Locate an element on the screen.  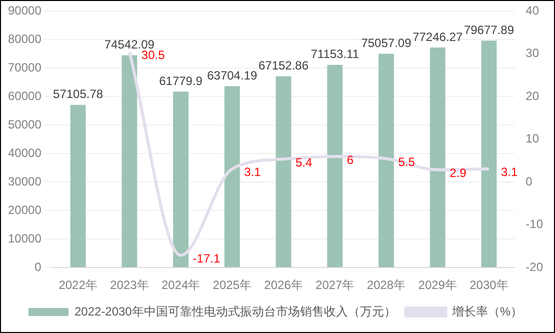
y2-tick-label: 20 is located at coordinates (533, 95).